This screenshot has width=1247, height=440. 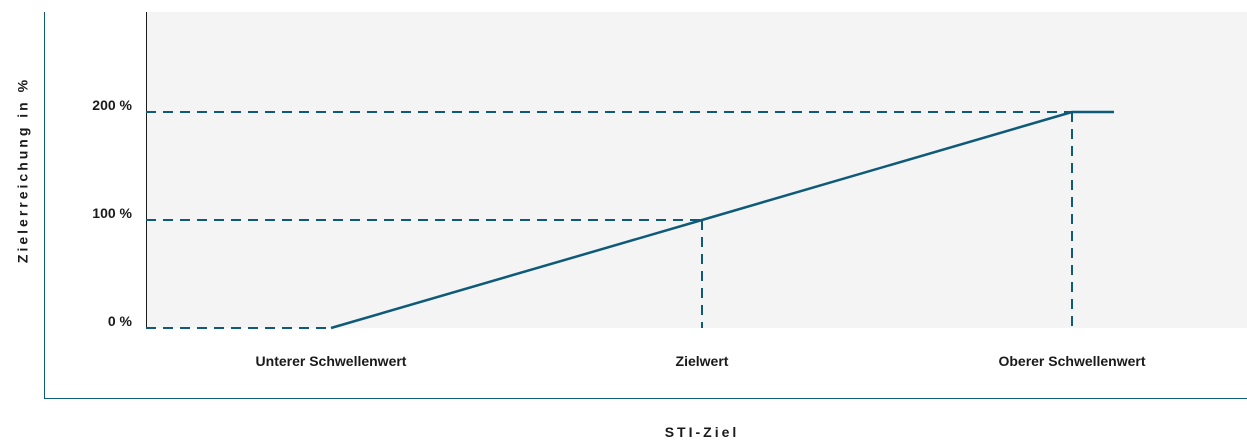 What do you see at coordinates (331, 361) in the screenshot?
I see `x-tick-label: Unterer Schwellenwert` at bounding box center [331, 361].